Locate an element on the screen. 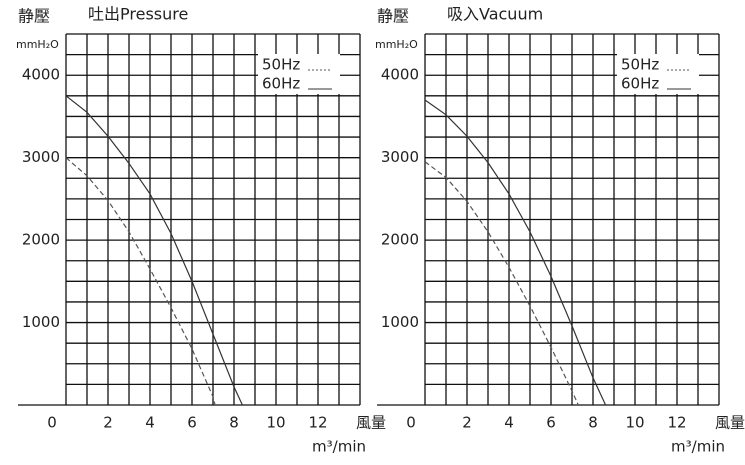 This screenshot has height=465, width=745. chart-title: 吐出Pressure is located at coordinates (138, 14).